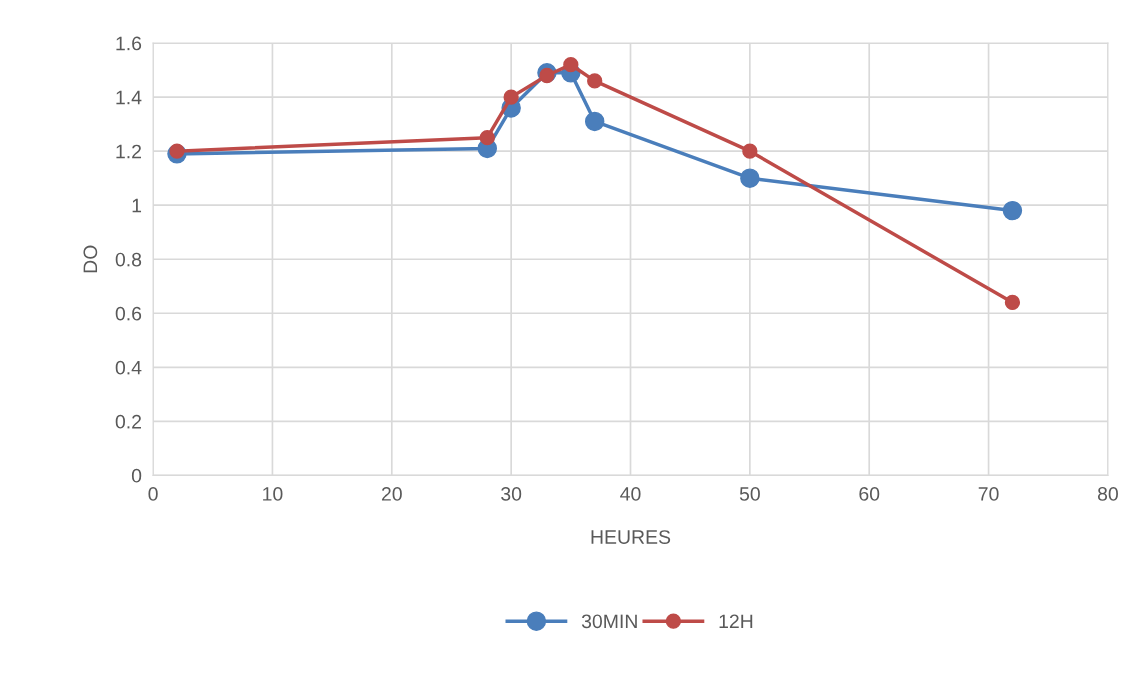 This screenshot has height=684, width=1134. What do you see at coordinates (128, 313) in the screenshot?
I see `y-tick-label: 0.6` at bounding box center [128, 313].